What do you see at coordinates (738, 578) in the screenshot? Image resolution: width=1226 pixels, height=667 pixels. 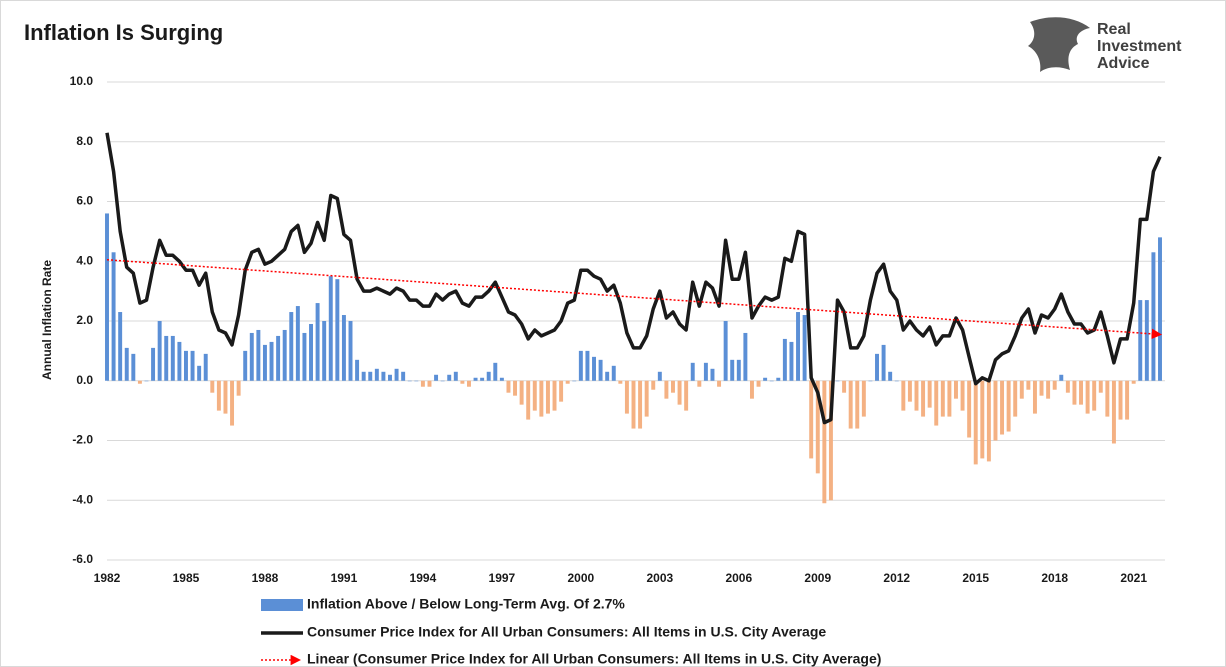 I see `x-tick-label: 2006` at bounding box center [738, 578].